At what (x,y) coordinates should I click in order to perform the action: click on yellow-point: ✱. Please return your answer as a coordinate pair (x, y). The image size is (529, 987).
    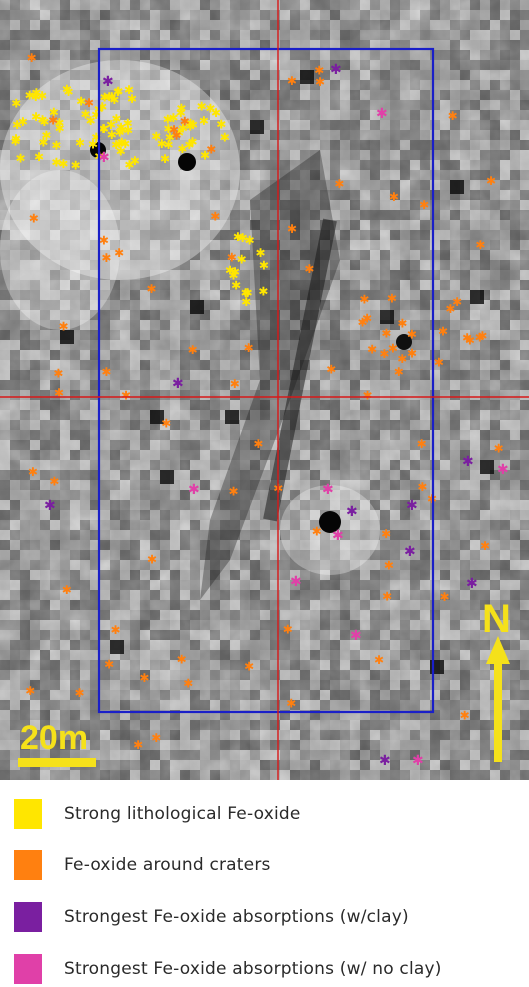
    Looking at the image, I should click on (56, 146).